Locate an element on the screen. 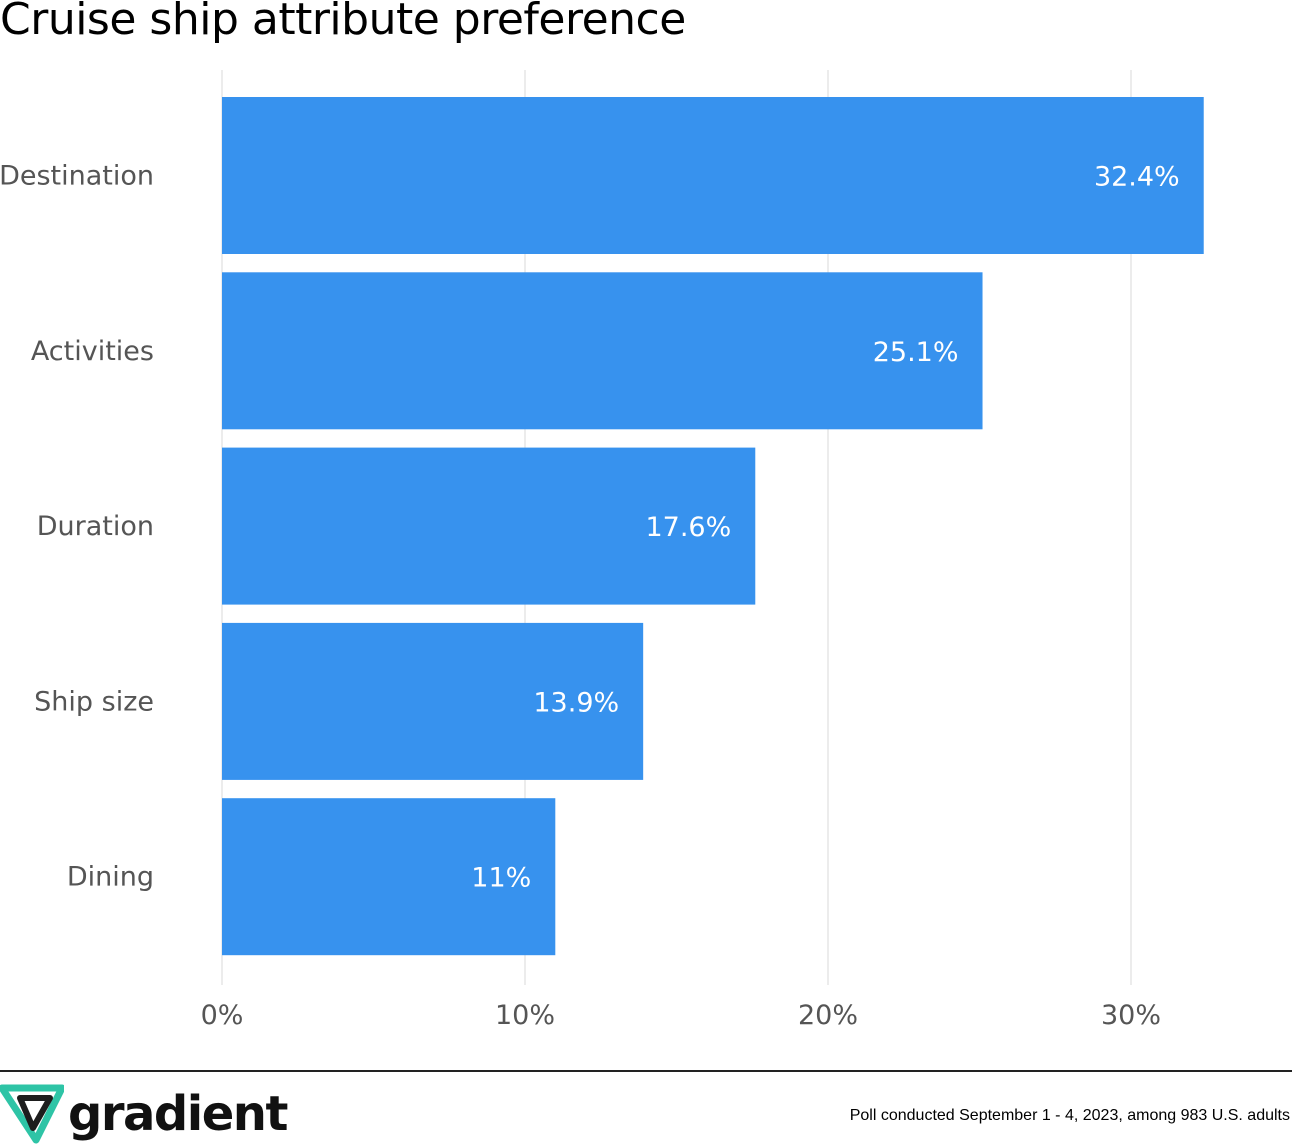  data-label: 13.9% is located at coordinates (576, 702).